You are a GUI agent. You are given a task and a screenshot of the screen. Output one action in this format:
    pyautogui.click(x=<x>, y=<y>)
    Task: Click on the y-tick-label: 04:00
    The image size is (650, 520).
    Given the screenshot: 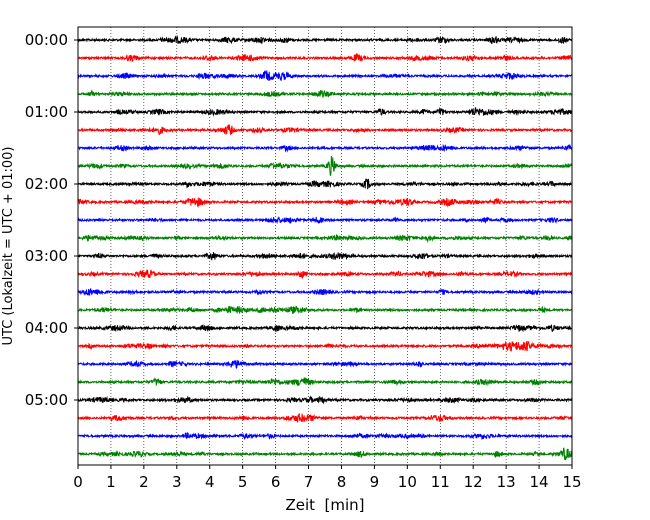 What is the action you would take?
    pyautogui.click(x=46, y=328)
    